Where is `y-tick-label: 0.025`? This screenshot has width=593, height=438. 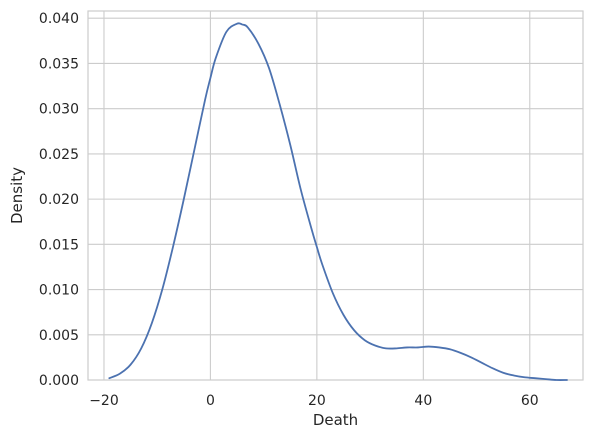 y-tick-label: 0.025 is located at coordinates (59, 155).